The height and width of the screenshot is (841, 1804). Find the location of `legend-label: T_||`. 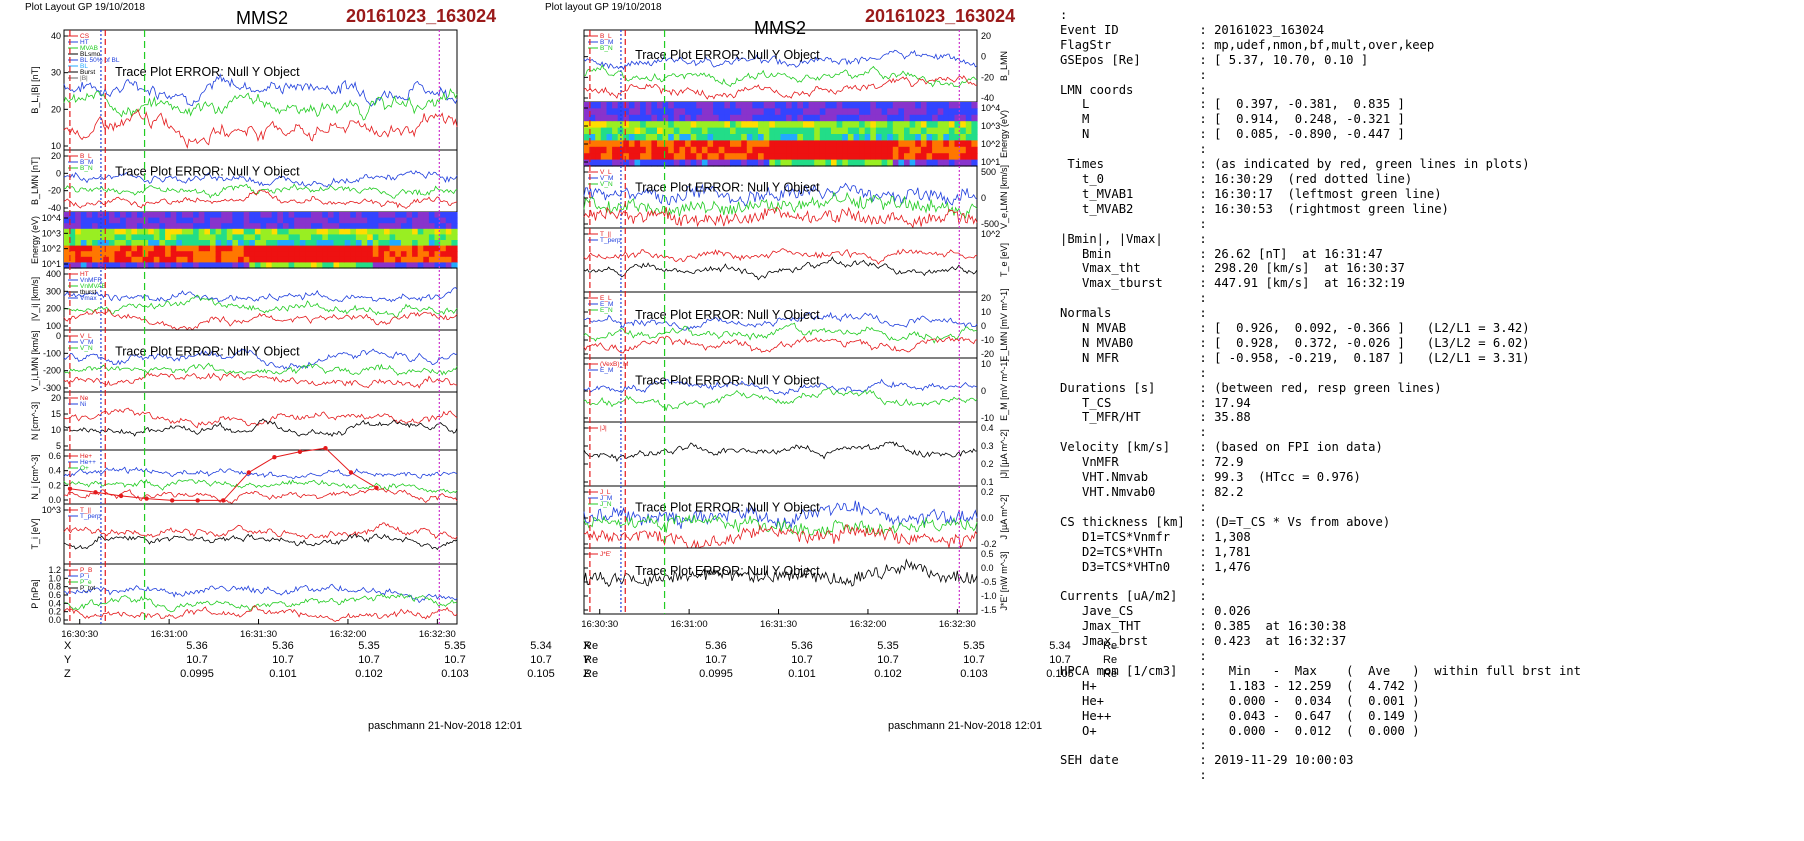

legend-label: T_|| is located at coordinates (85, 510).